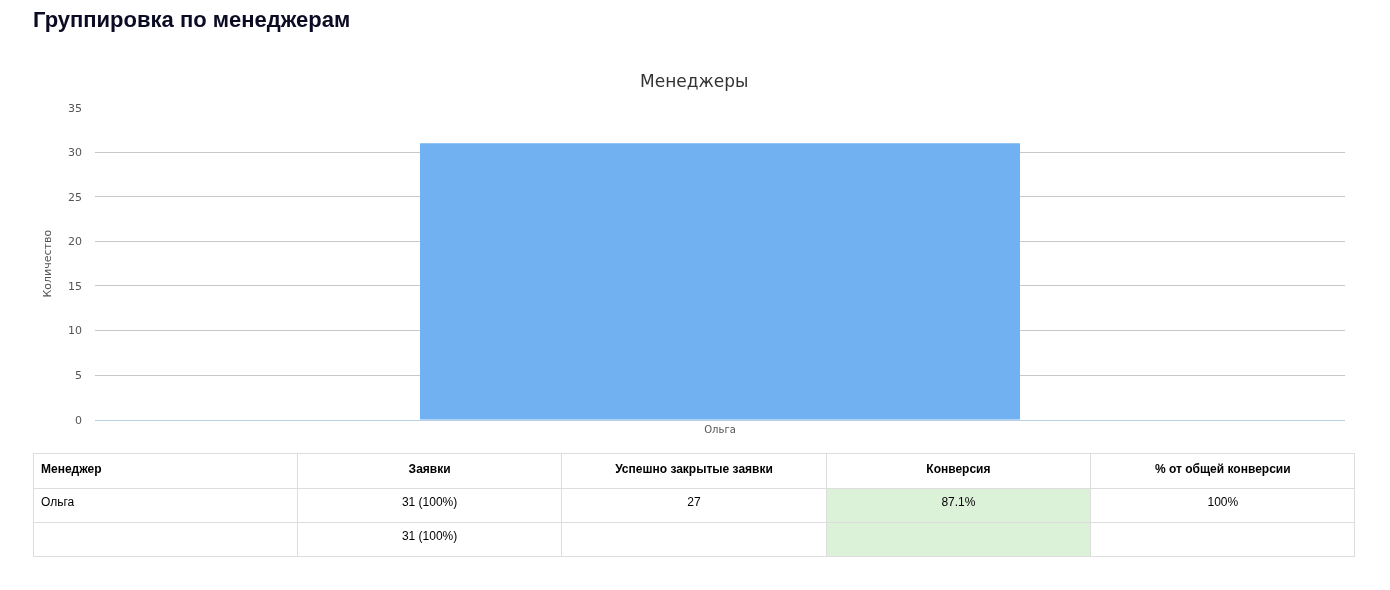 The width and height of the screenshot is (1390, 590). I want to click on category-label: Конверсия, so click(958, 468).